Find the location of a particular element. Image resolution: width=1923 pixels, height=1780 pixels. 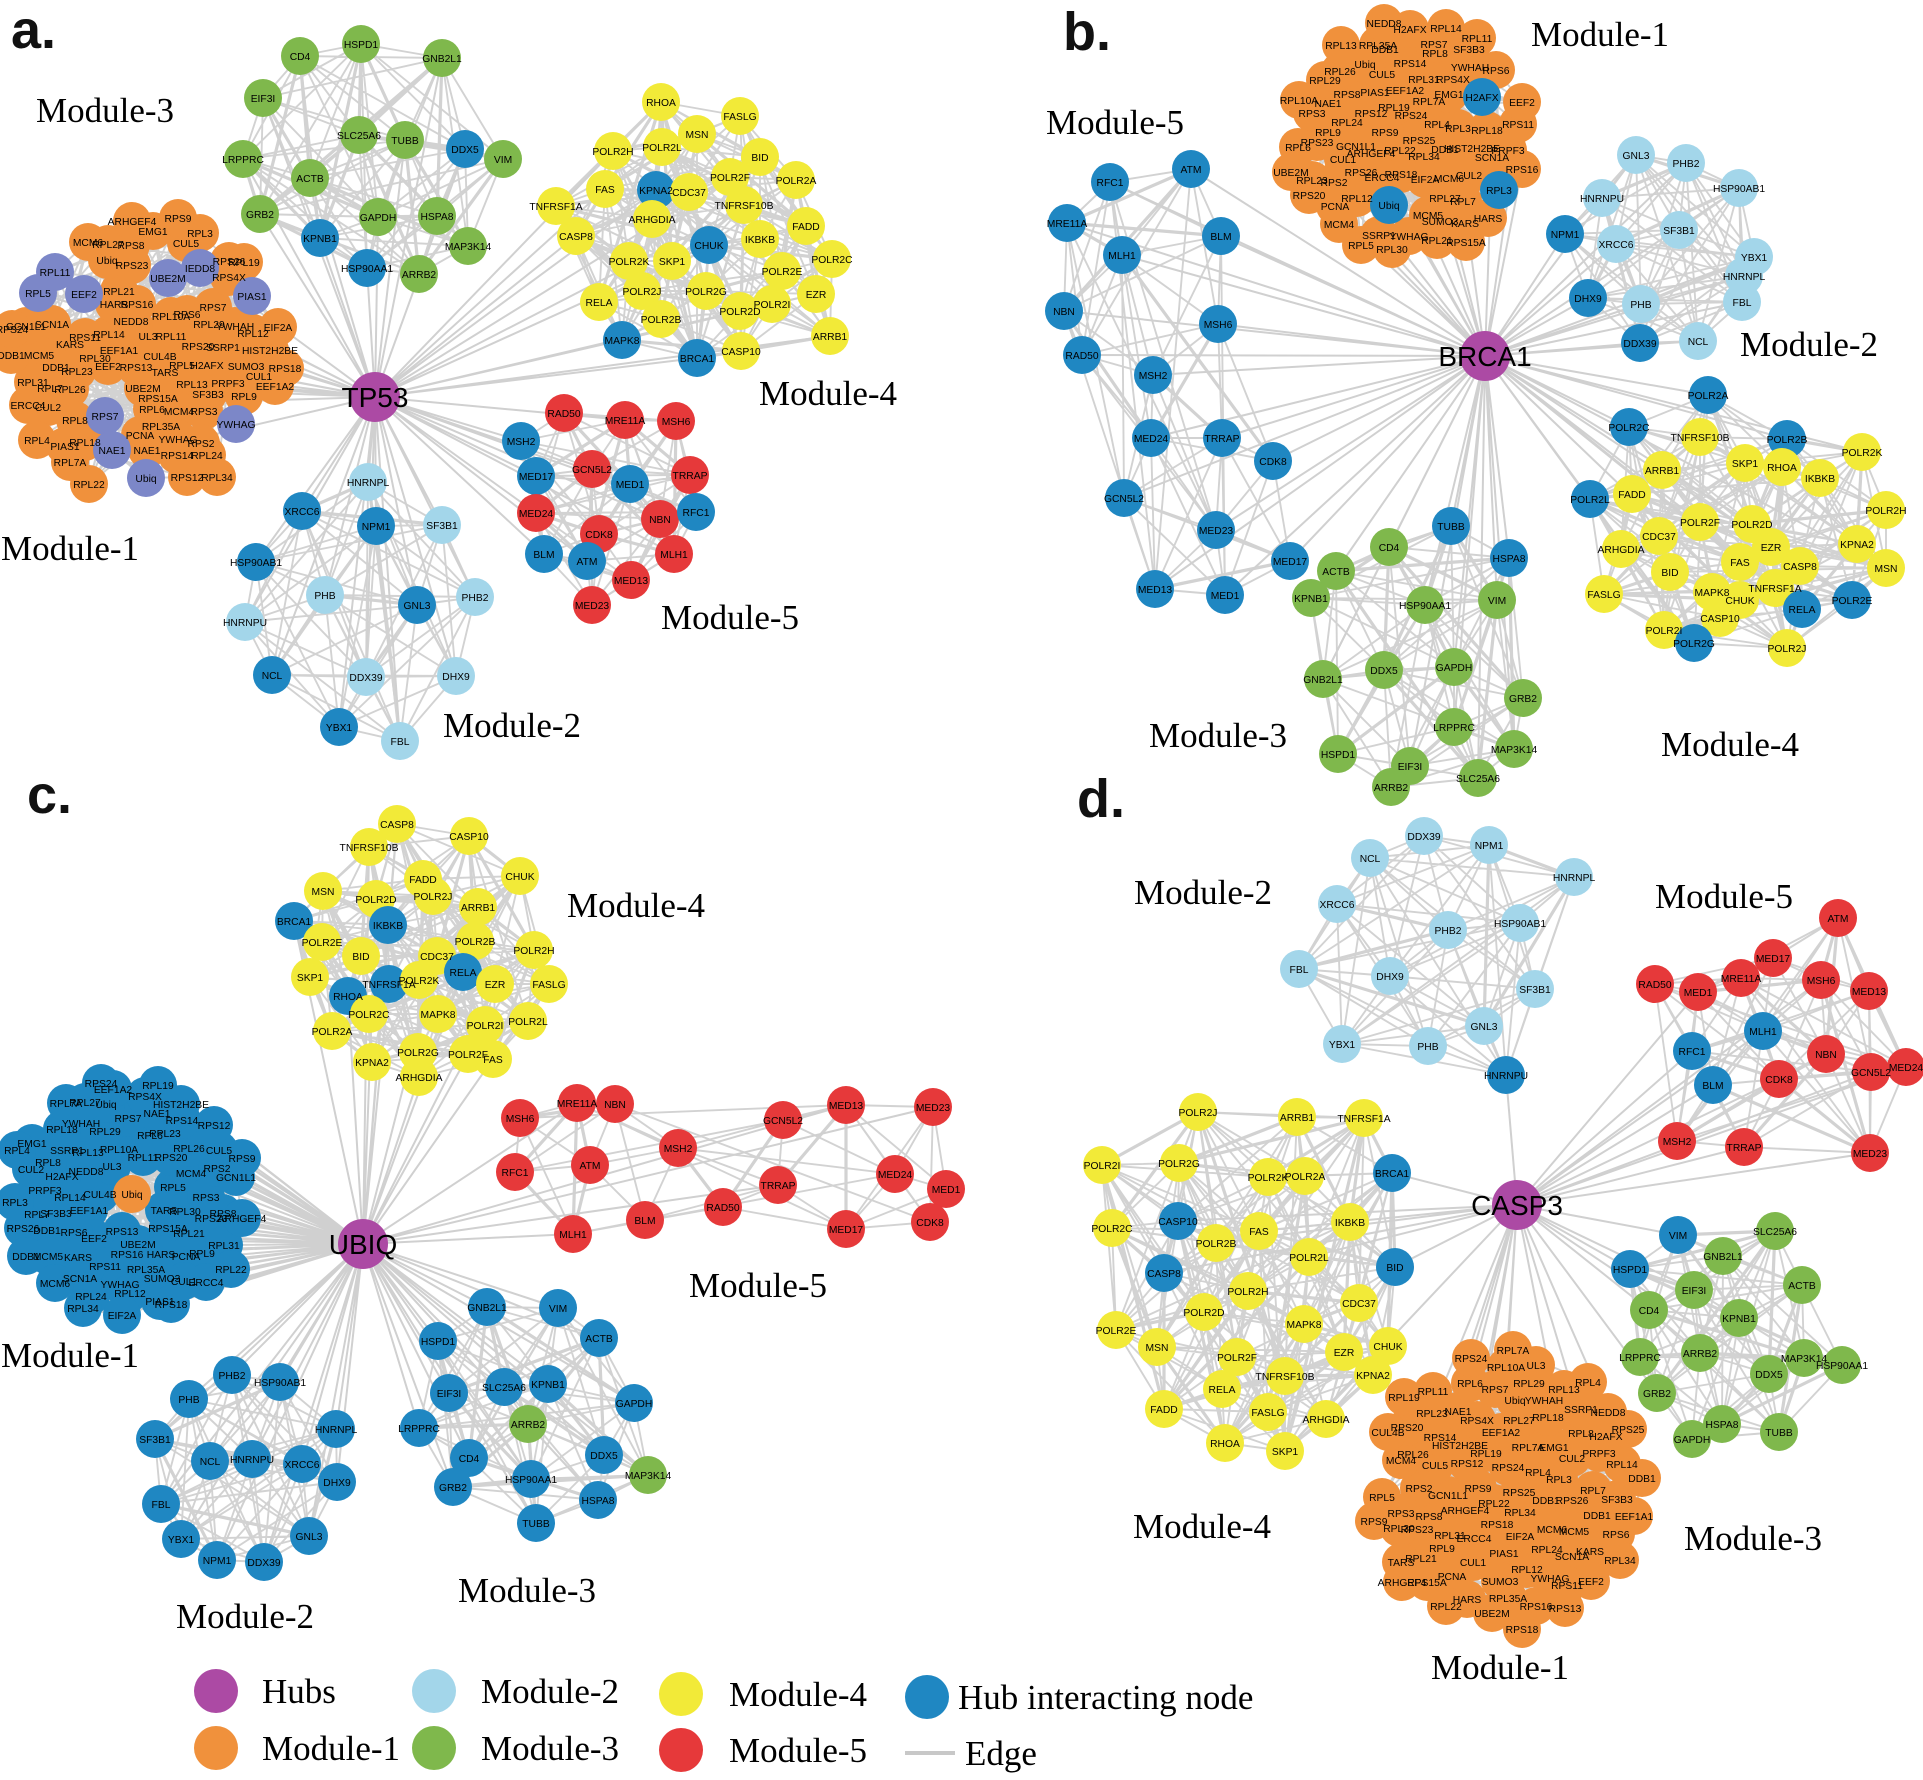

svg-text: RPL21 is located at coordinates (119, 292).